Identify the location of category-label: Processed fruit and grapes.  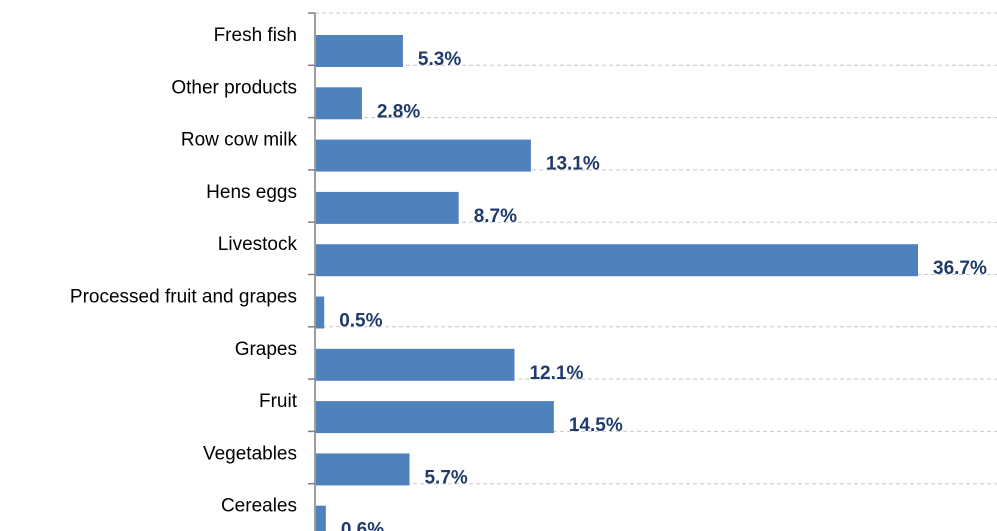
(183, 297).